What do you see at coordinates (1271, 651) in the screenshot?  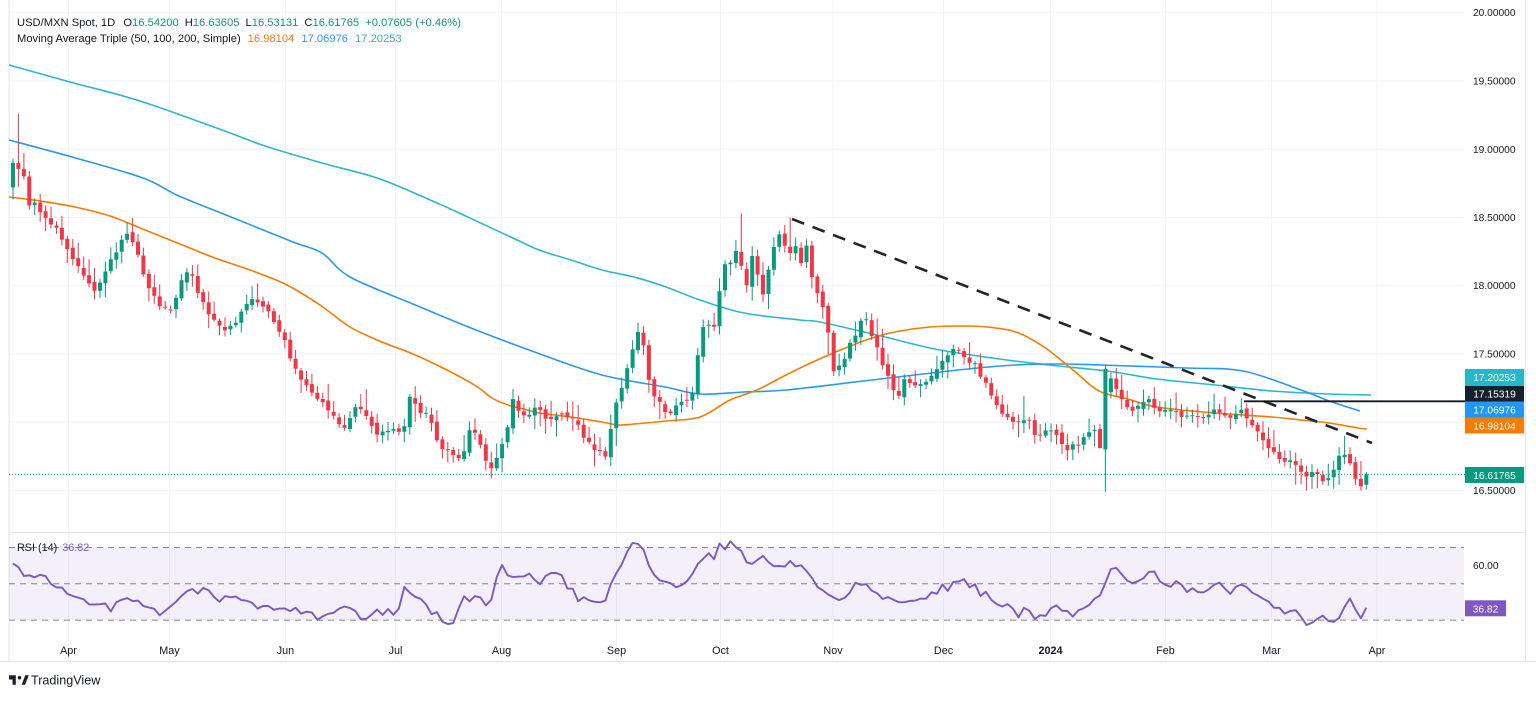 I see `svg-text: Mar` at bounding box center [1271, 651].